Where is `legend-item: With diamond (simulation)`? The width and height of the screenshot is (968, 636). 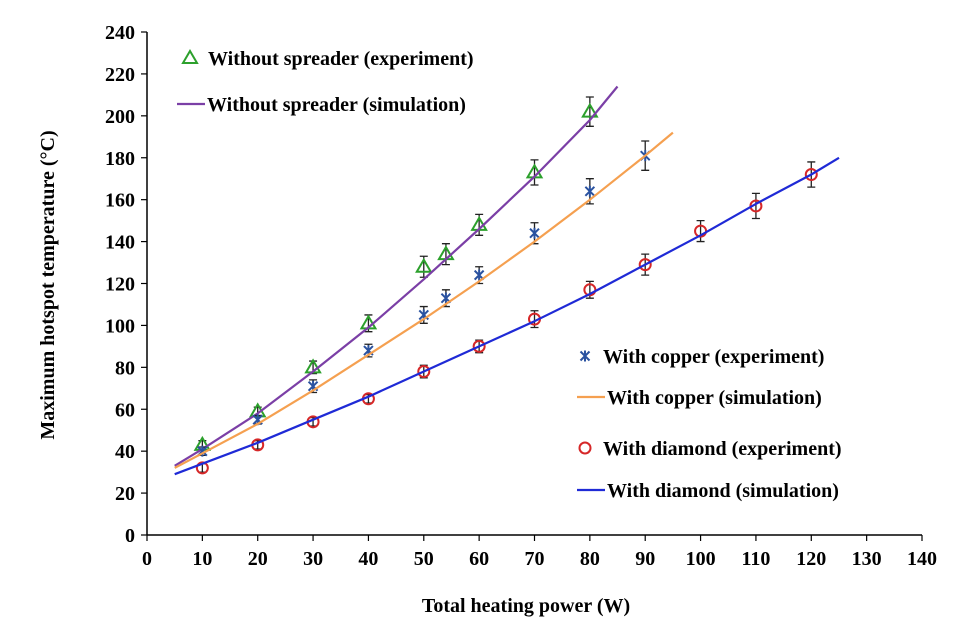 legend-item: With diamond (simulation) is located at coordinates (708, 491).